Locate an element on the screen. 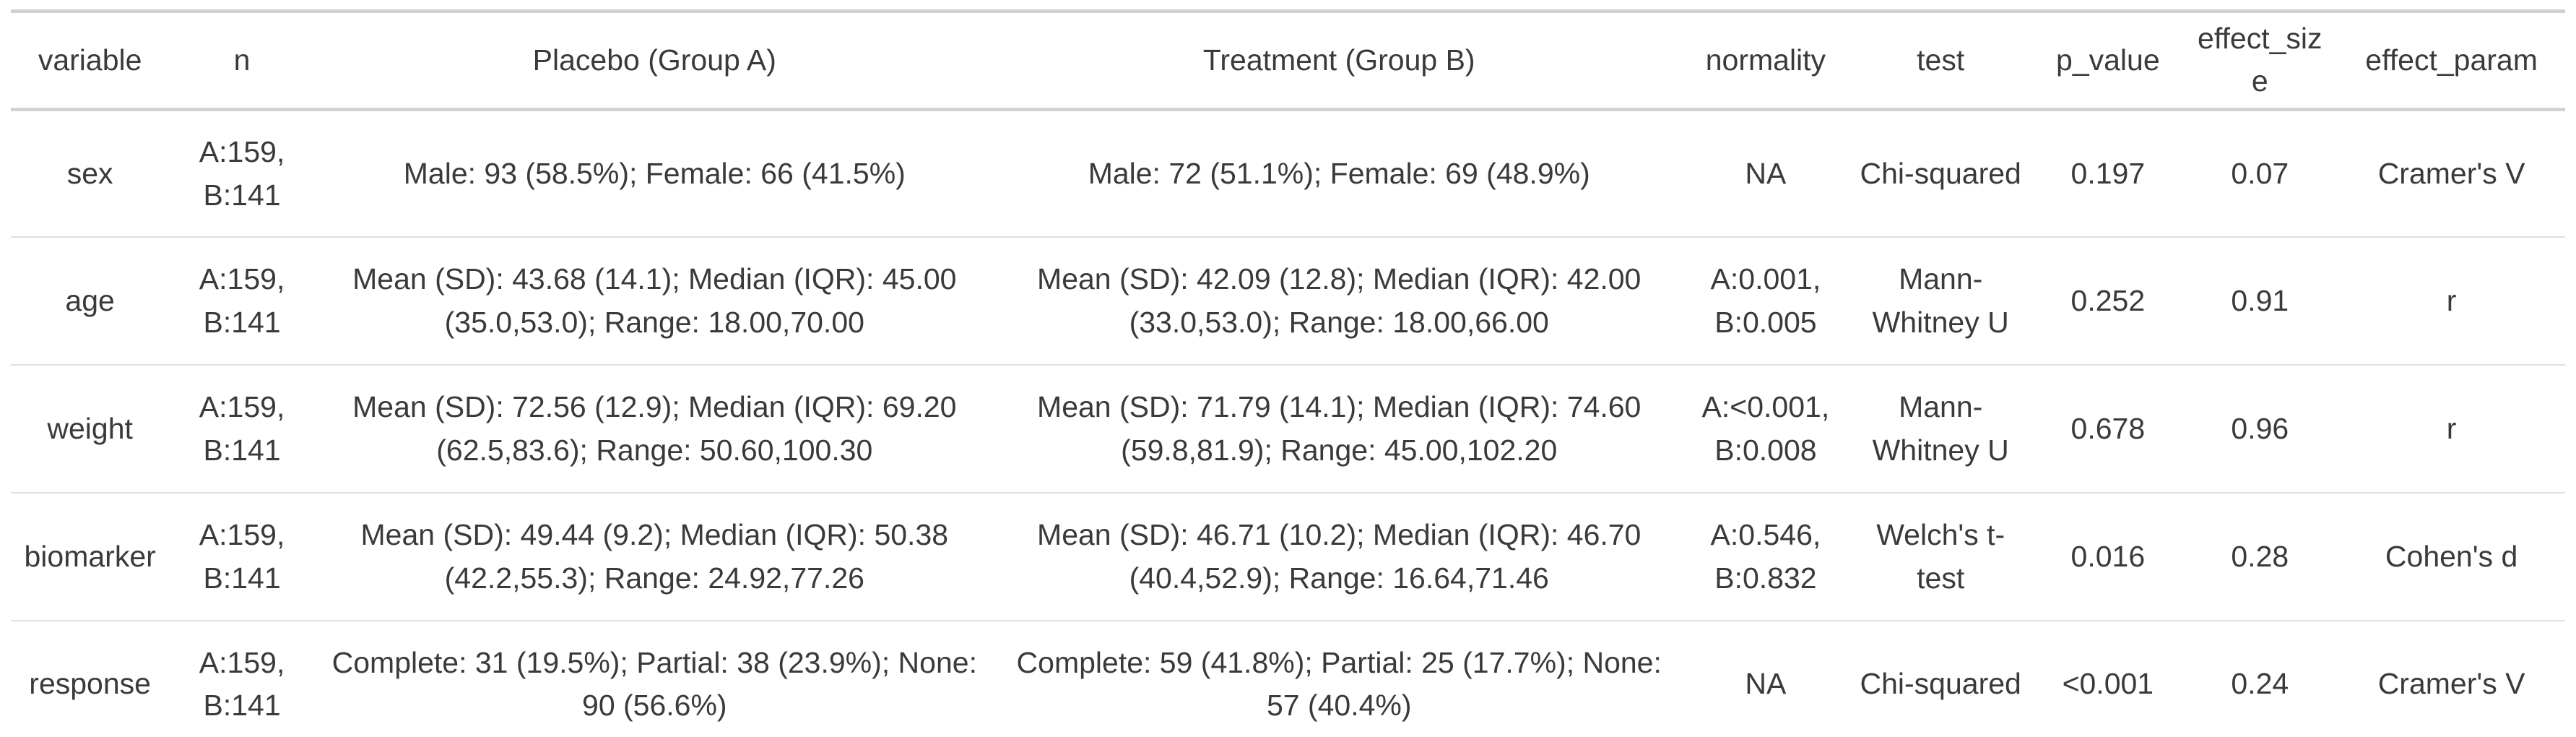 The image size is (2576, 737). column-header-placebo: Placebo (Group A) is located at coordinates (654, 60).